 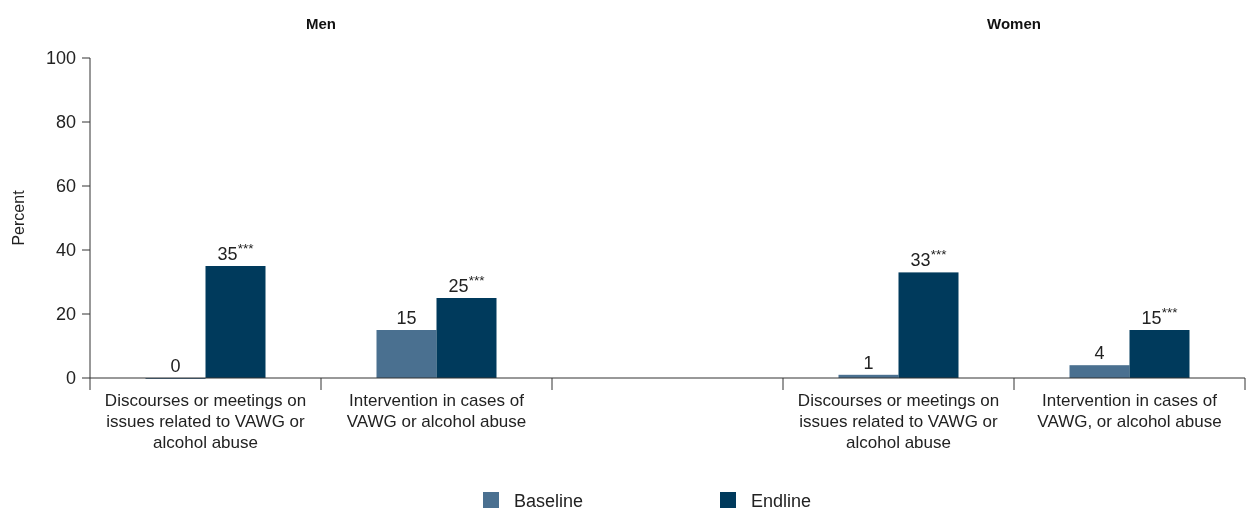 I want to click on data-label: 1, so click(x=868, y=362).